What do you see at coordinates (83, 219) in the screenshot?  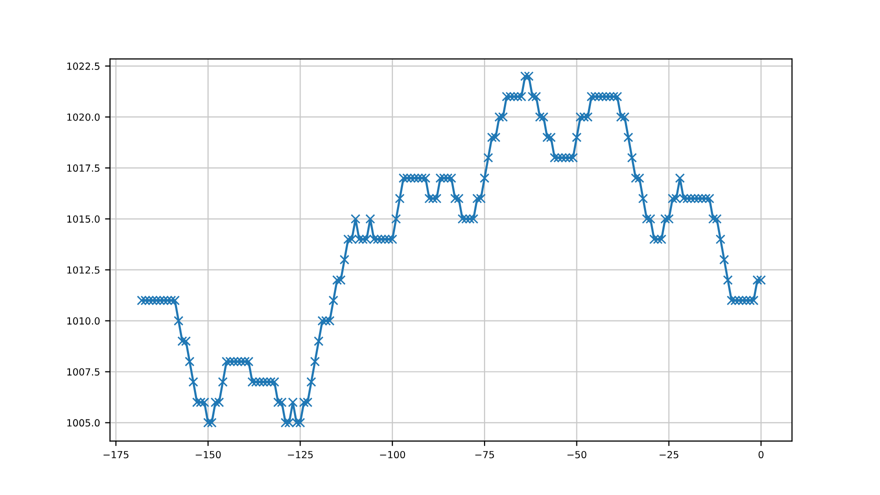 I see `y-tick-label: 1015.0` at bounding box center [83, 219].